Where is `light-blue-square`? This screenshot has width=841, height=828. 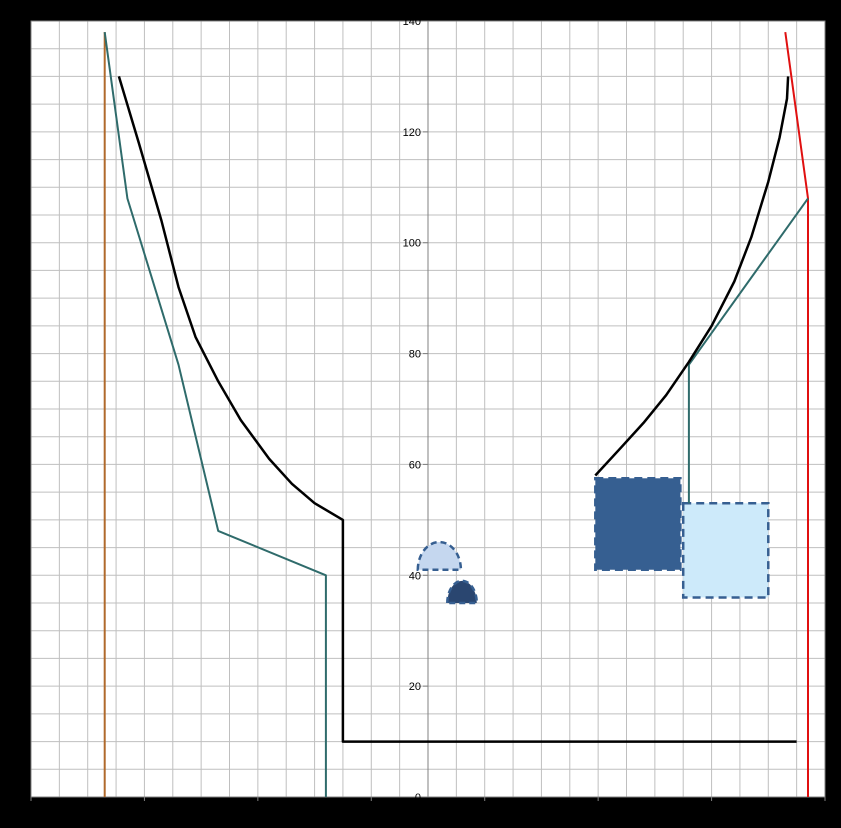
light-blue-square is located at coordinates (725, 550).